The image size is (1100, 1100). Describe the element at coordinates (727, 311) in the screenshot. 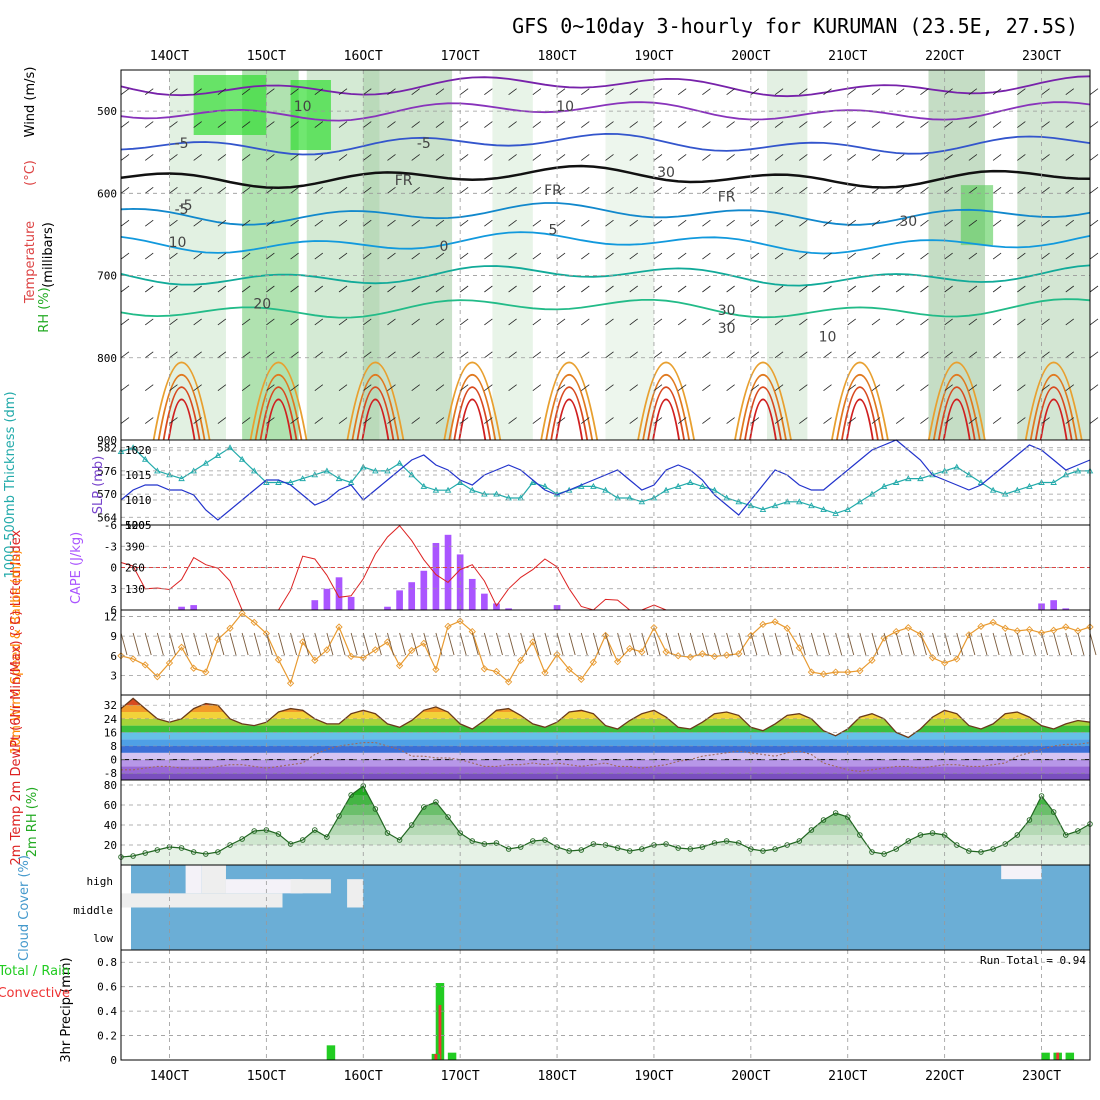

I see `contour-label: 30` at that location.